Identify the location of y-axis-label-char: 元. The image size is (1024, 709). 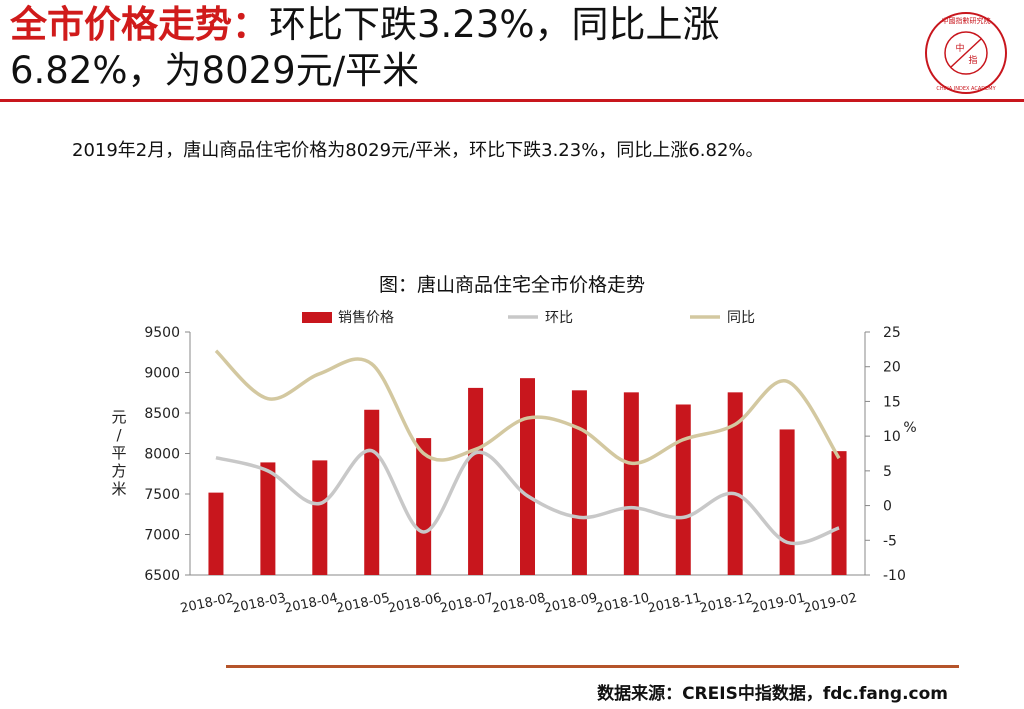
(118, 417).